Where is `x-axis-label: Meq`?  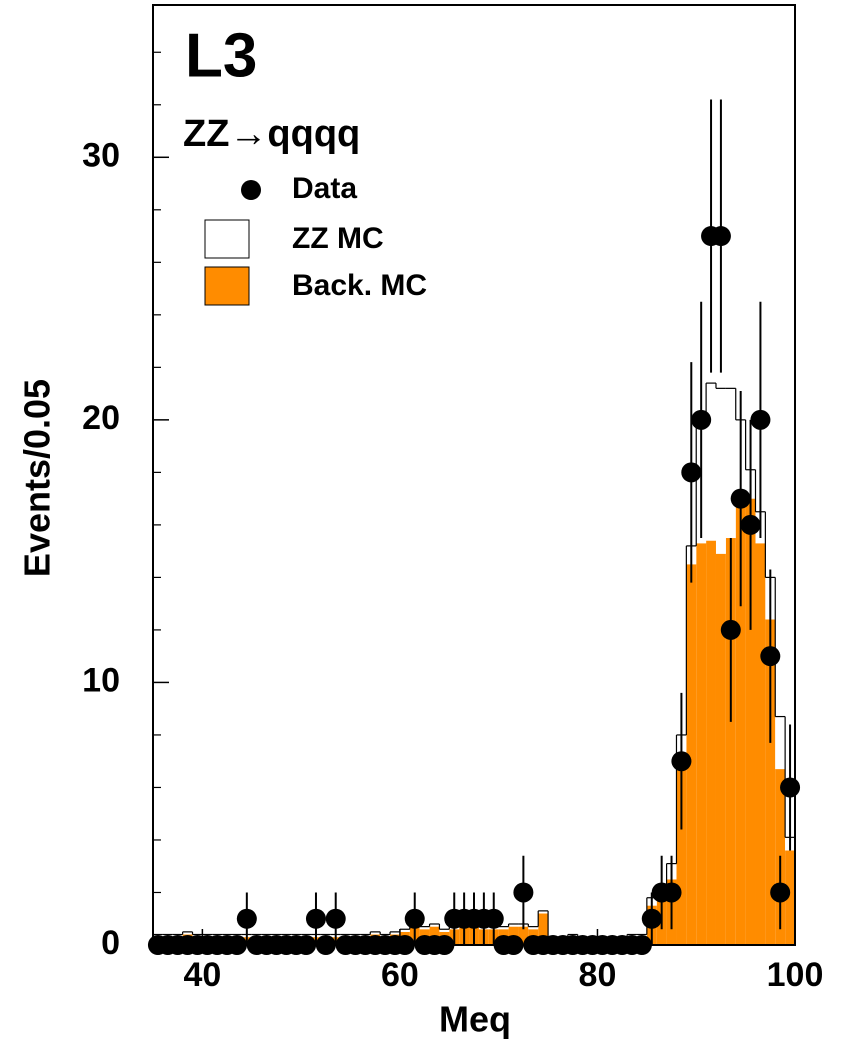
x-axis-label: Meq is located at coordinates (475, 1019).